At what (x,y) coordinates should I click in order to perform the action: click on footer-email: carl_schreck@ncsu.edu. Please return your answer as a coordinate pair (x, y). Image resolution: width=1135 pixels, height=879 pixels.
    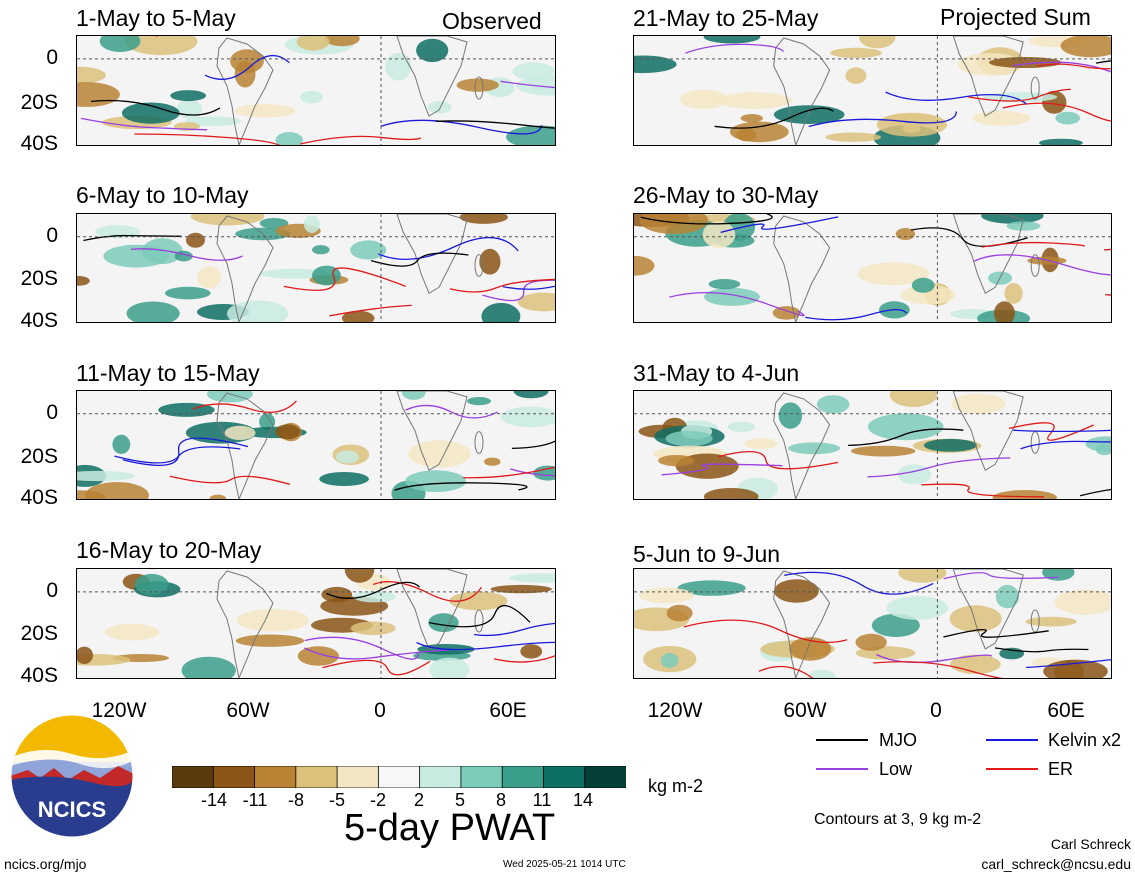
    Looking at the image, I should click on (1056, 864).